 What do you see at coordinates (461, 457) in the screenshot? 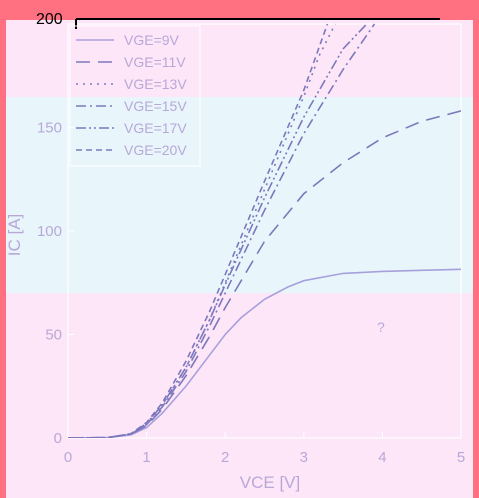
I see `x-tick-label: 5` at bounding box center [461, 457].